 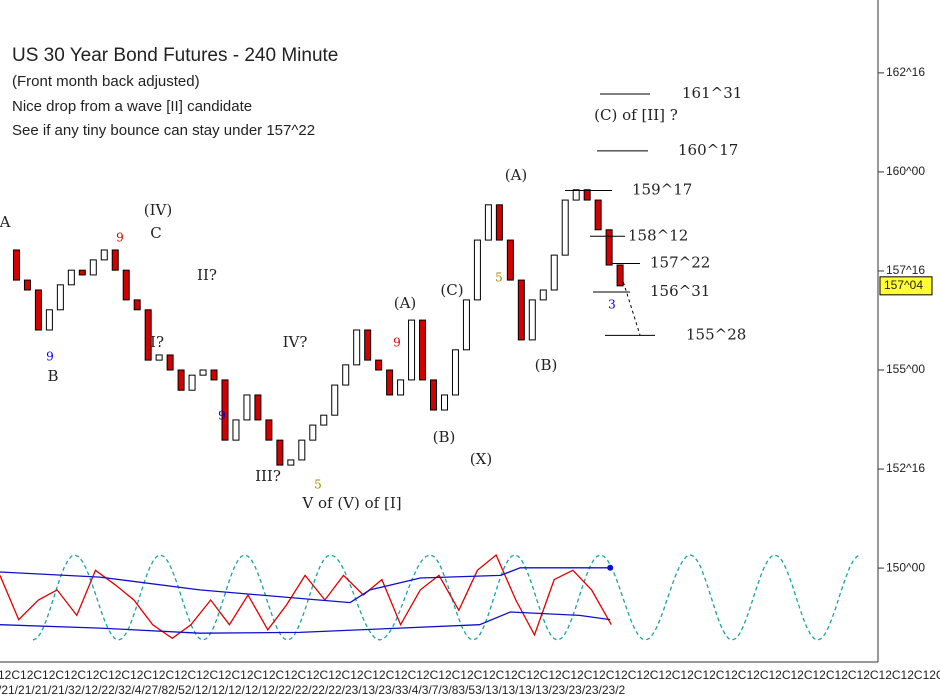 I want to click on cycle-line, so click(x=446, y=597).